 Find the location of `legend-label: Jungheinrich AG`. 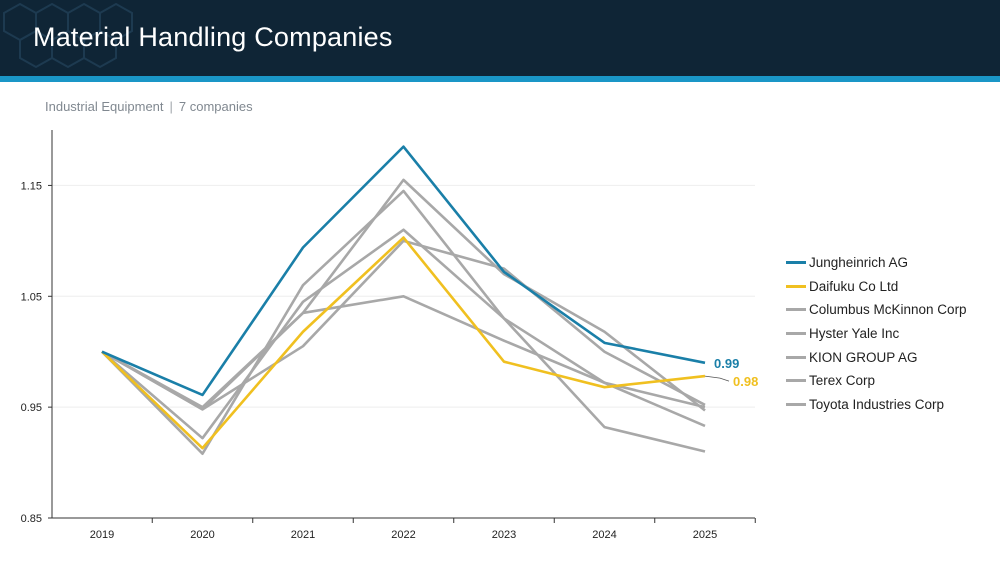

legend-label: Jungheinrich AG is located at coordinates (859, 263).